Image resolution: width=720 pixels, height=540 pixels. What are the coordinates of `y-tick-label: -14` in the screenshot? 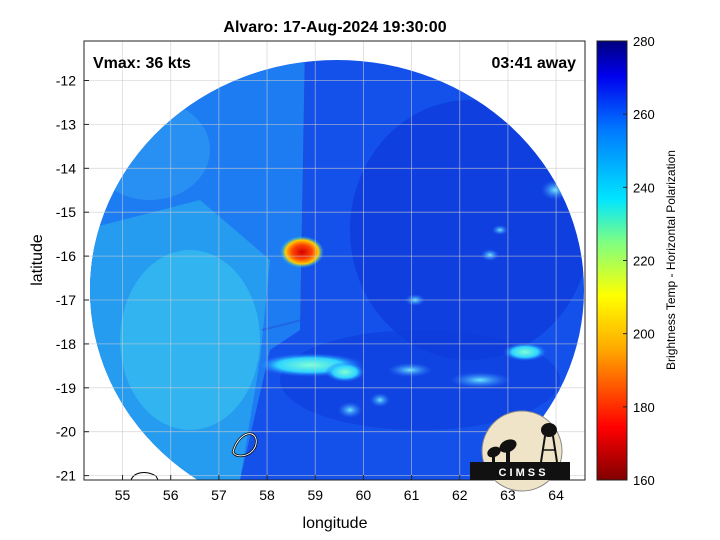 It's located at (66, 168).